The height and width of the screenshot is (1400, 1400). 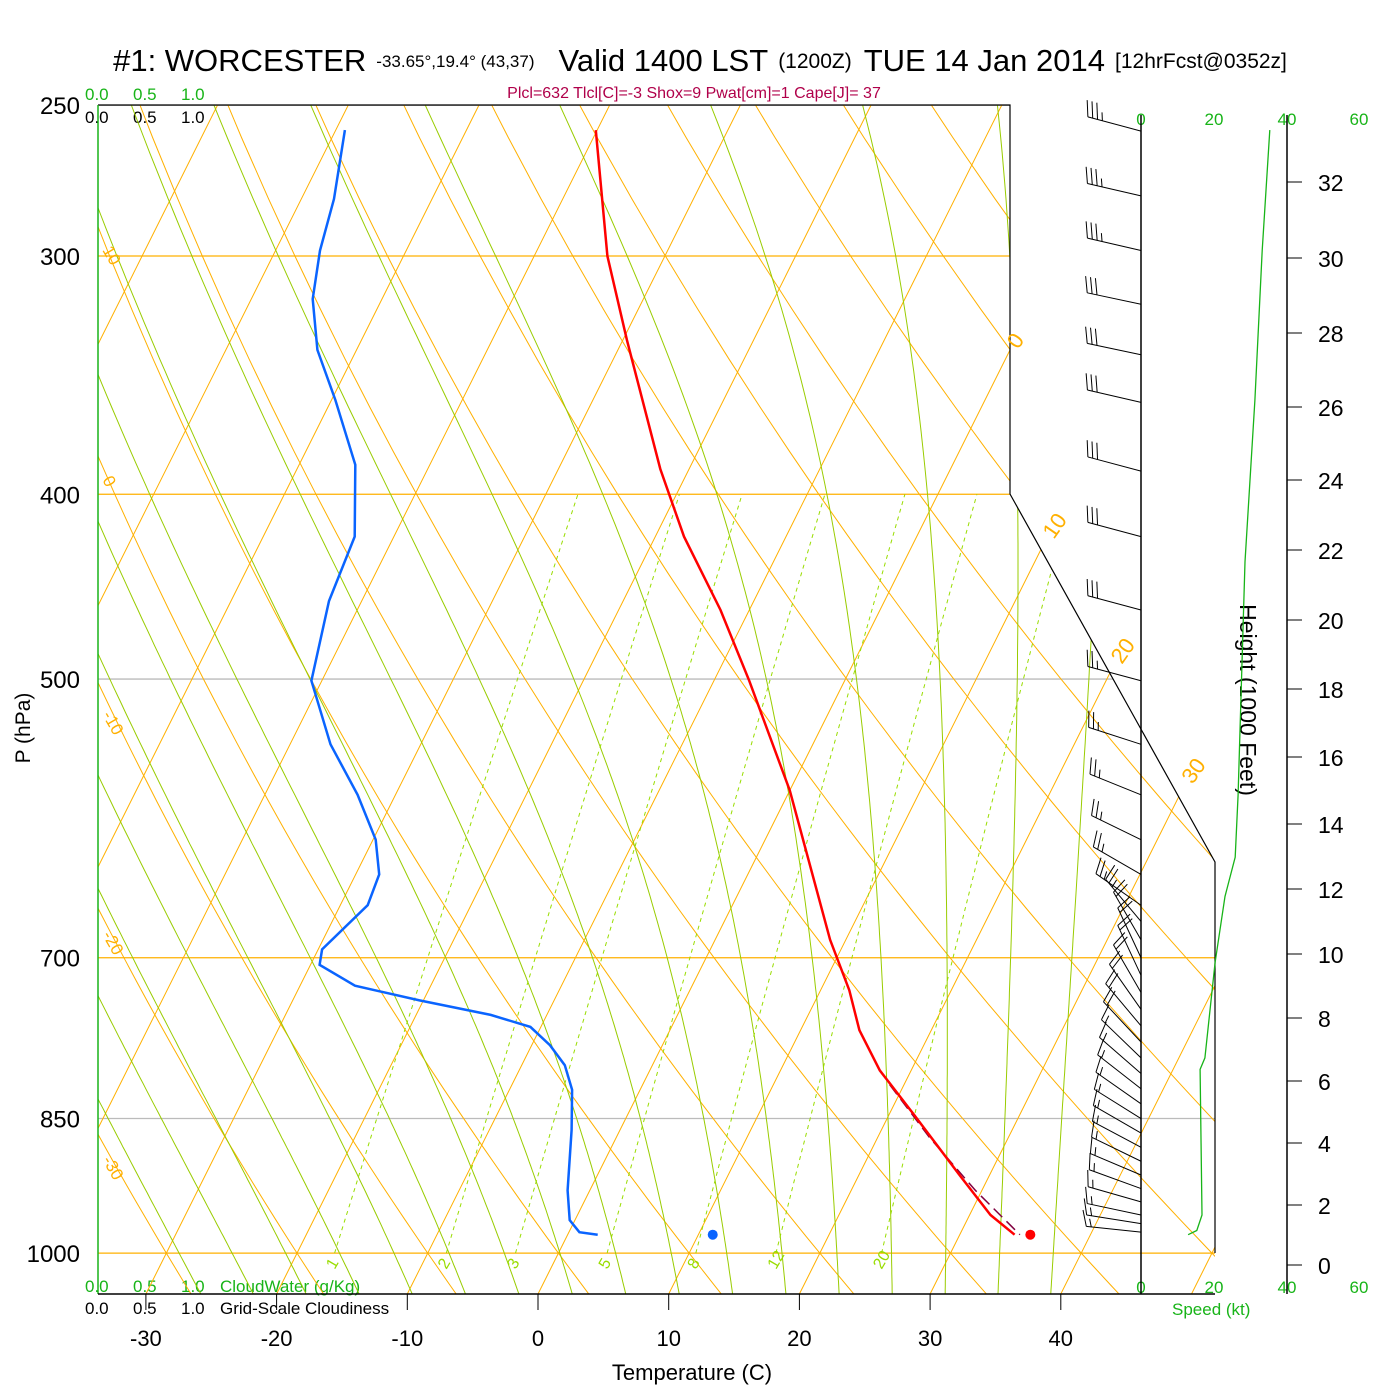 What do you see at coordinates (277, 1338) in the screenshot?
I see `x-tick-label: -20` at bounding box center [277, 1338].